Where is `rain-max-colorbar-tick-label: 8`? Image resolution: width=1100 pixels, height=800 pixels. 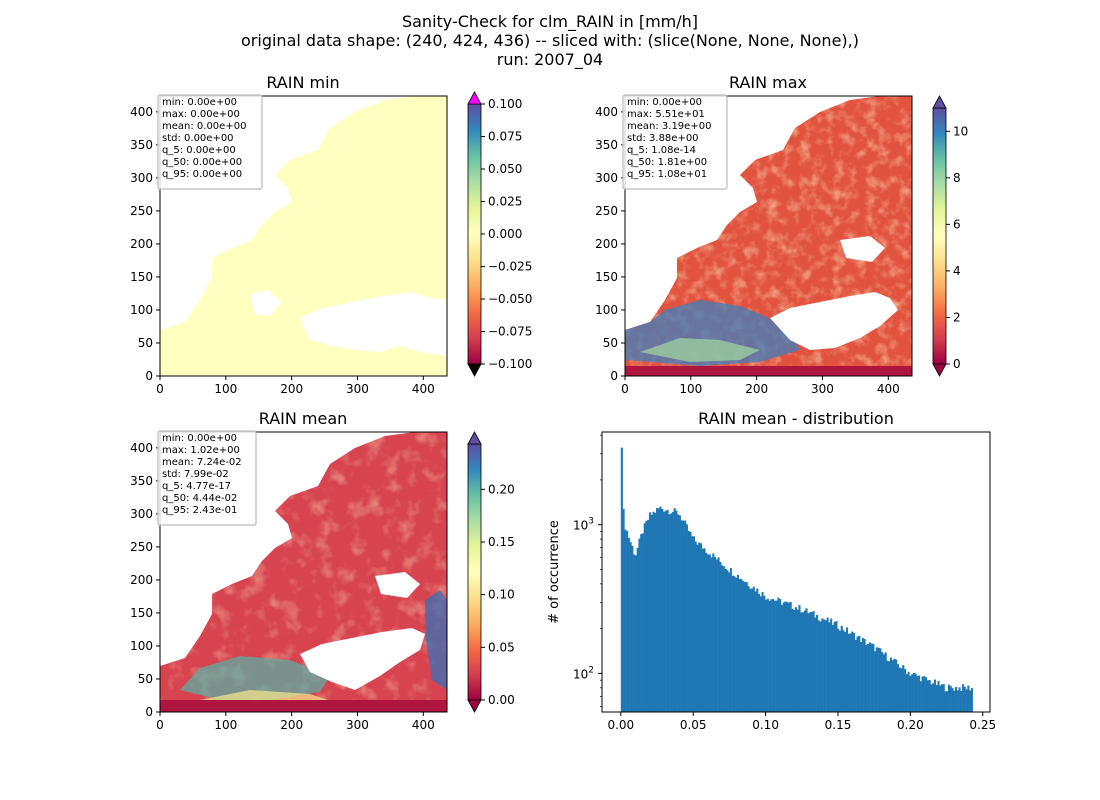
rain-max-colorbar-tick-label: 8 is located at coordinates (957, 178).